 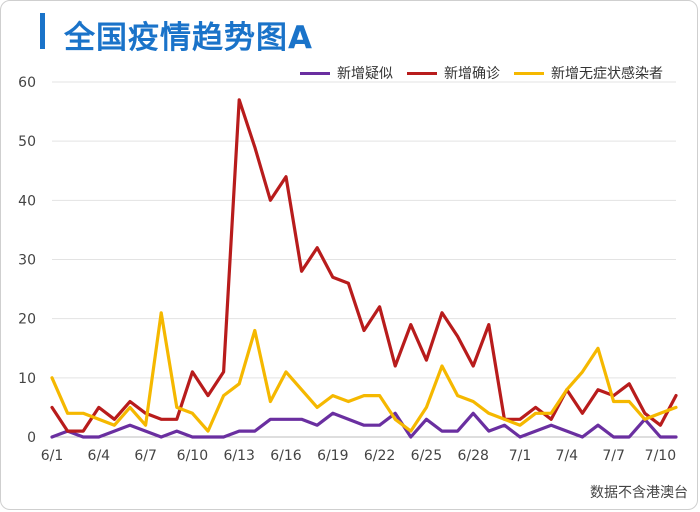 I want to click on chart-title: 全国疫情趋势图A, so click(x=188, y=38).